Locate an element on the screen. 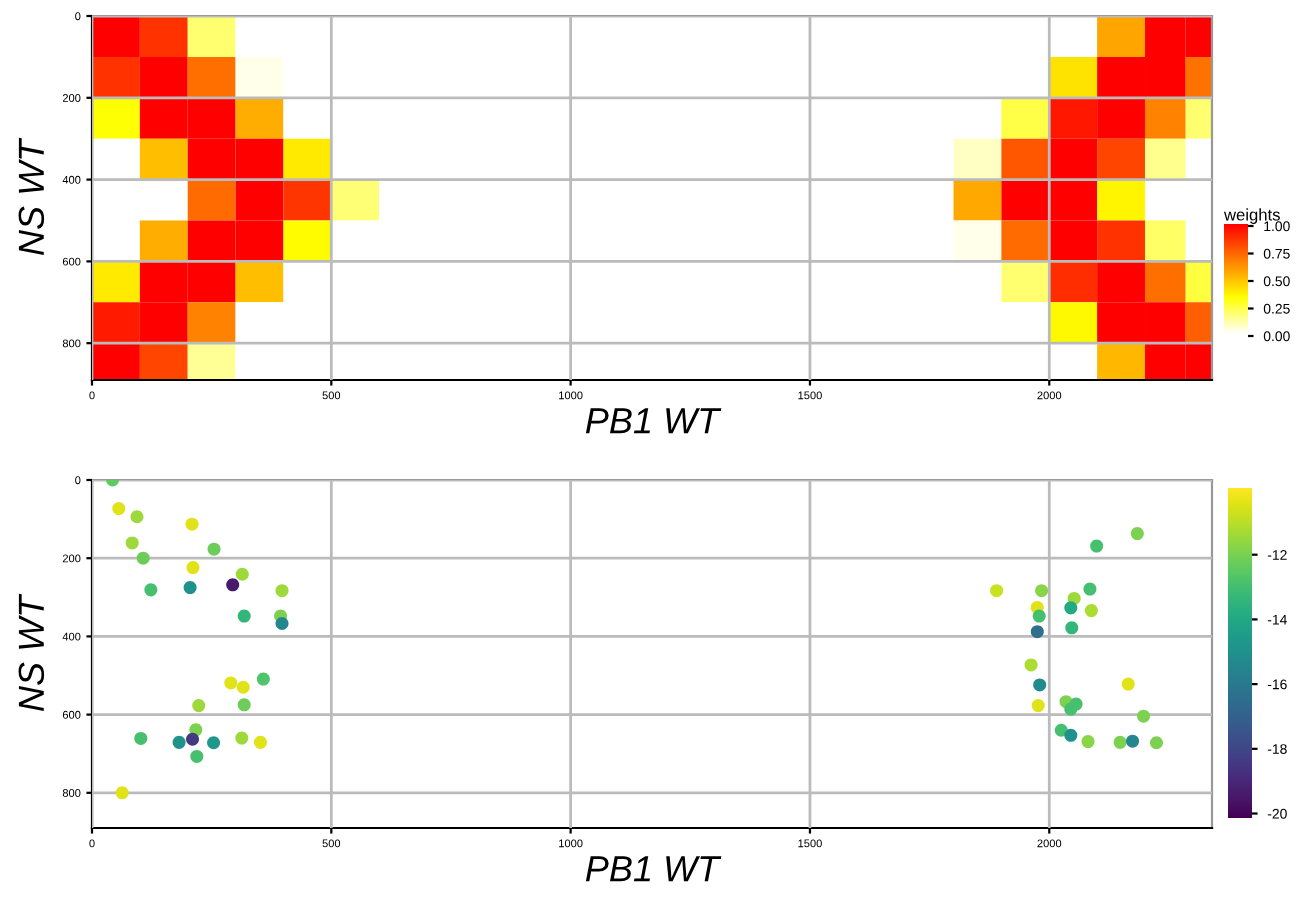 This screenshot has height=904, width=1316. color-bar-title: weights is located at coordinates (1251, 216).